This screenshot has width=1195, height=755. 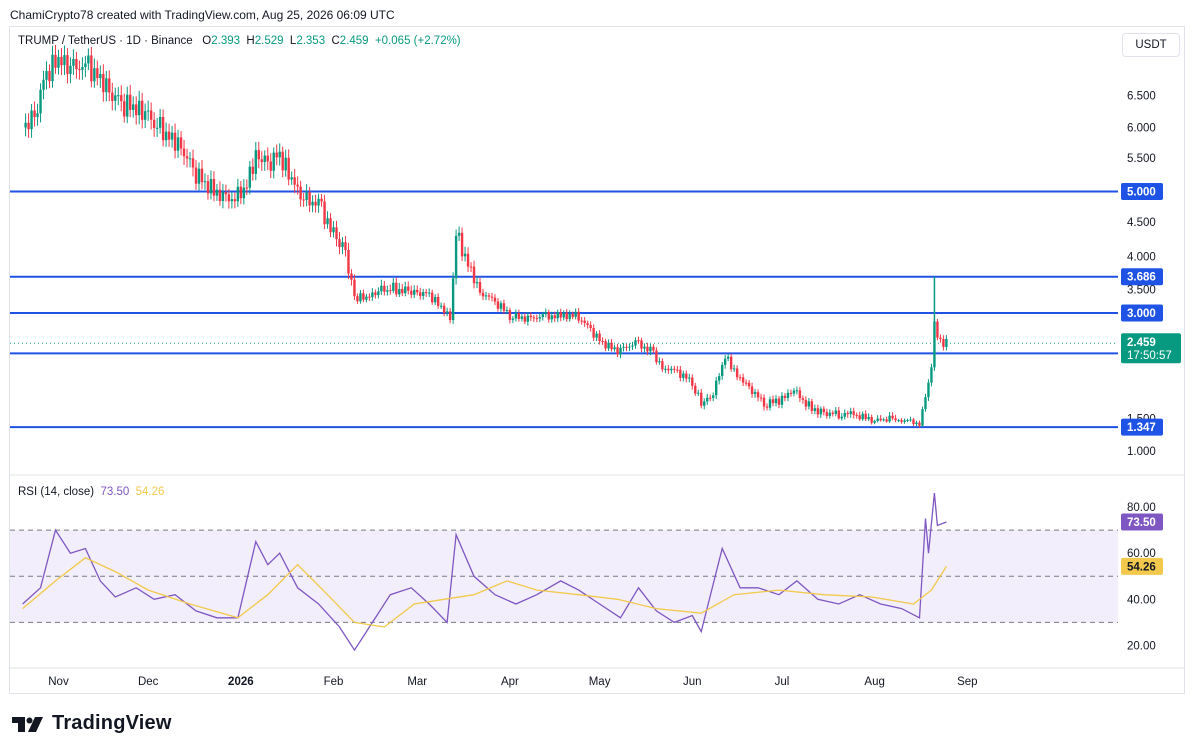 I want to click on low-value: 2.353, so click(x=311, y=41).